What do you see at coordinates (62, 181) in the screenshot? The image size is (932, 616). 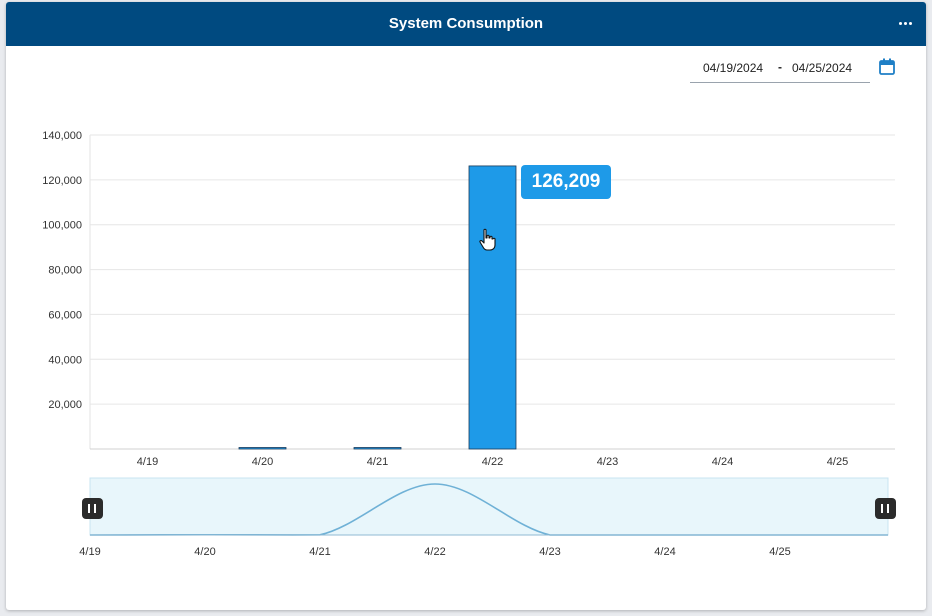 I see `y-tick-label: 120,000` at bounding box center [62, 181].